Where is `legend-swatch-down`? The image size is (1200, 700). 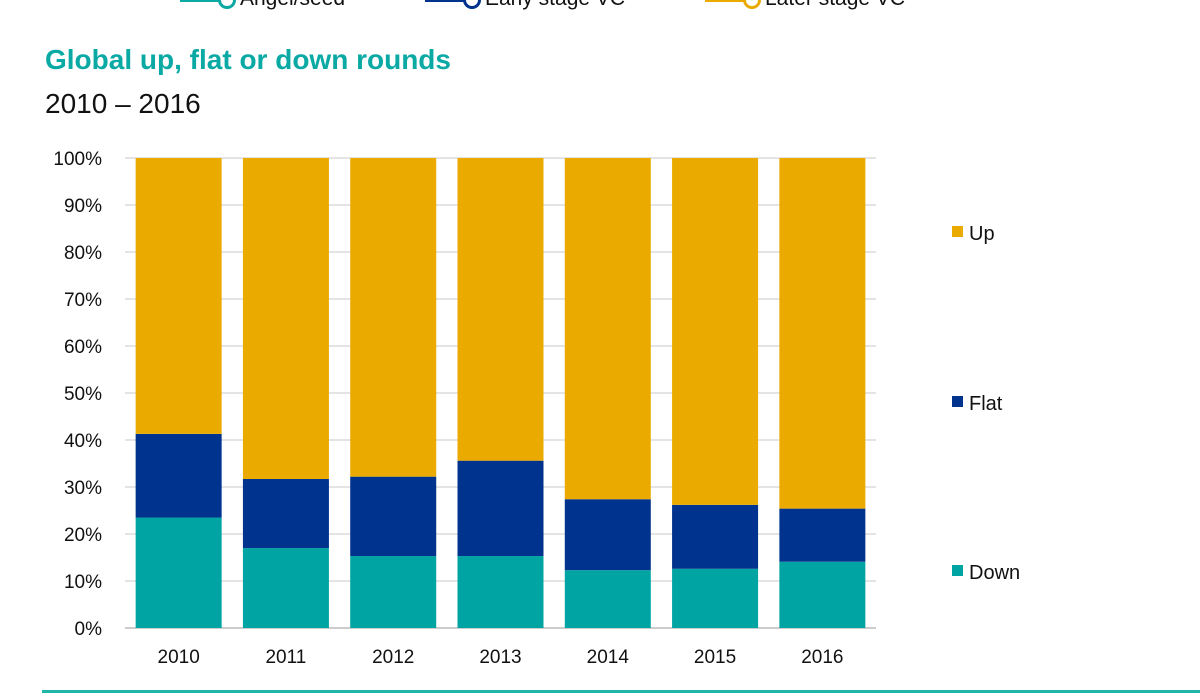 legend-swatch-down is located at coordinates (957, 570).